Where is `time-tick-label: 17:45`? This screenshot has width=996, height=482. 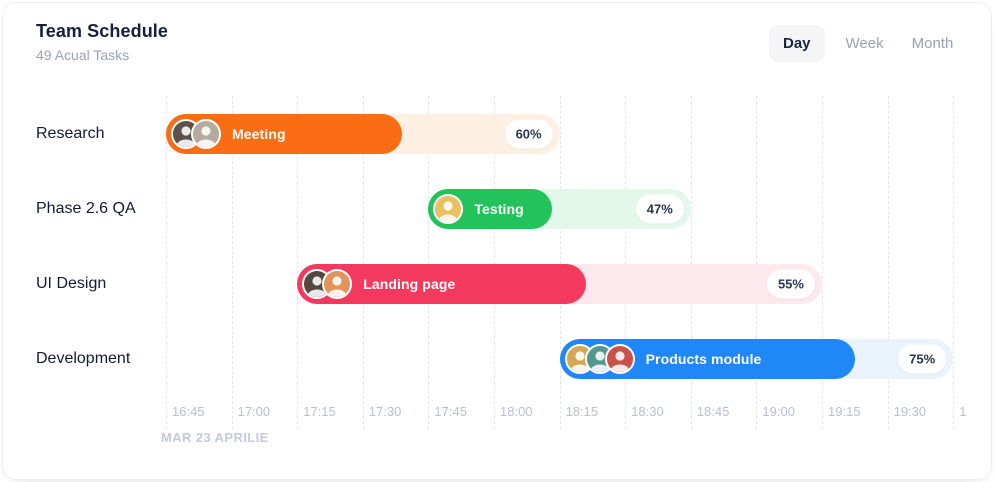
time-tick-label: 17:45 is located at coordinates (450, 411).